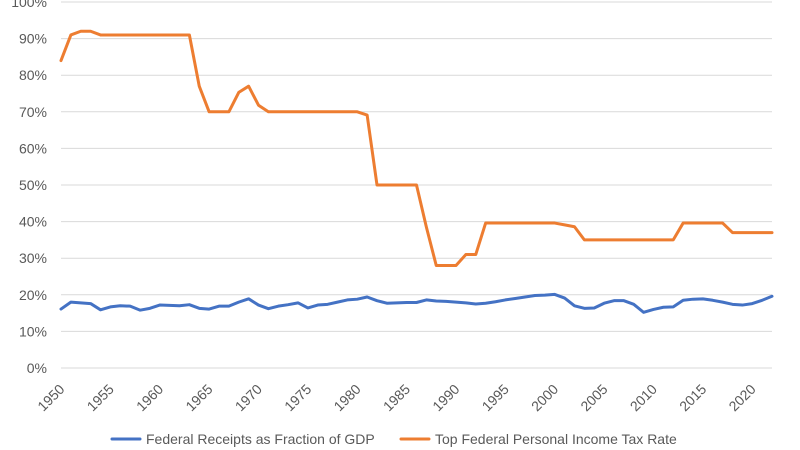 The height and width of the screenshot is (450, 800). I want to click on y-tick-label: 70%, so click(33, 112).